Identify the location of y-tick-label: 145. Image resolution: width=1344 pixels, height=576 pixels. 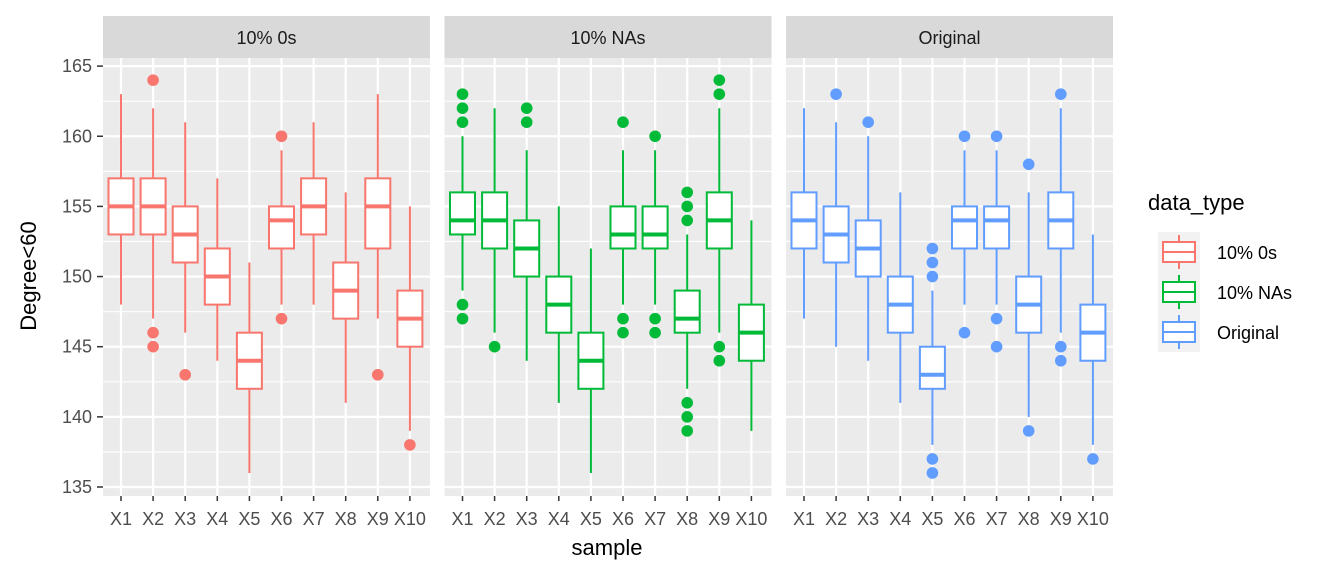
(77, 347).